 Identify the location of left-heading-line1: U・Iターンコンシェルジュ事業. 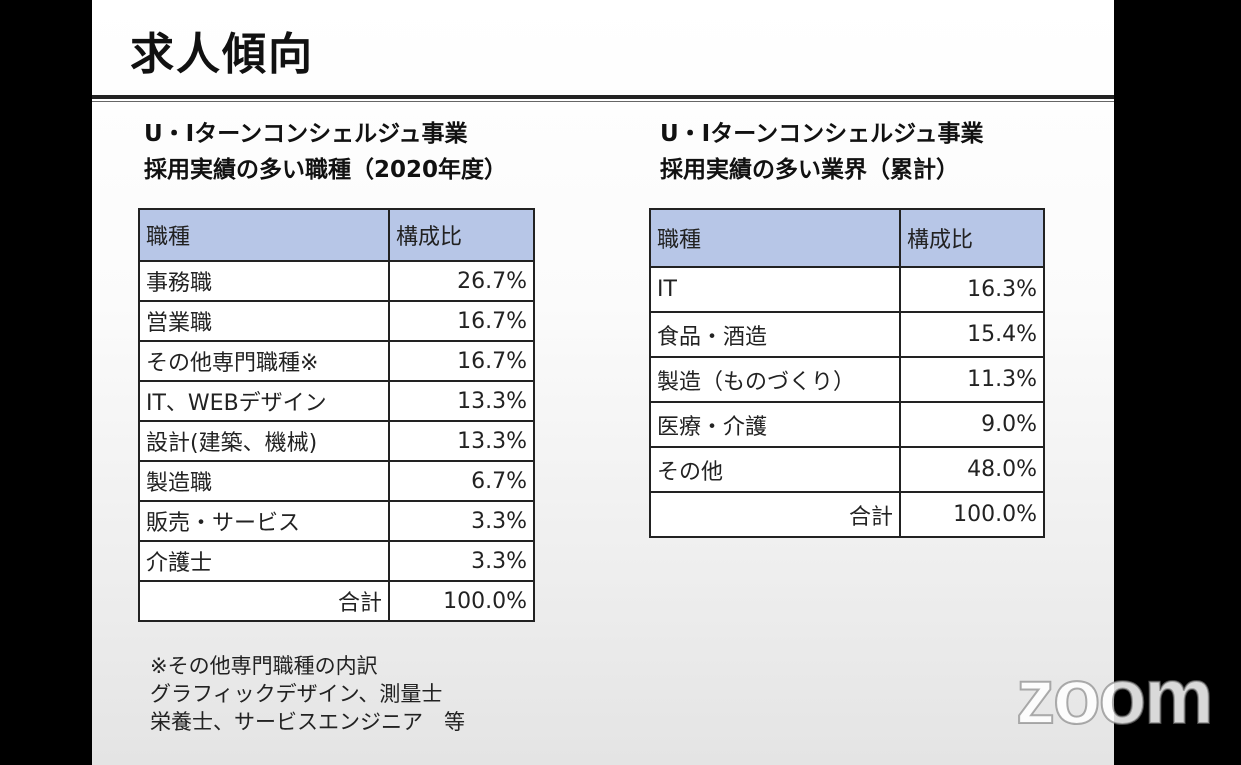
(306, 134).